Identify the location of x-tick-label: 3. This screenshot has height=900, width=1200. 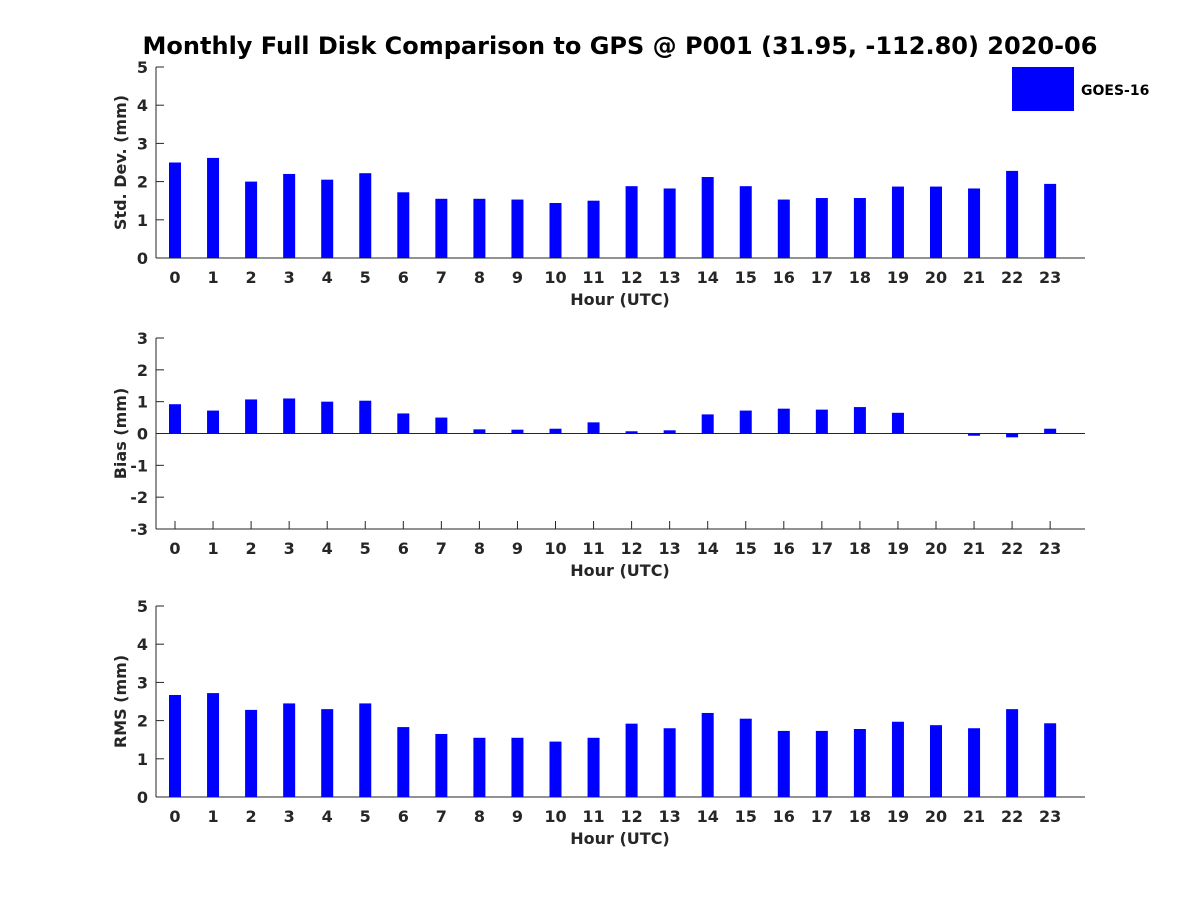
(289, 548).